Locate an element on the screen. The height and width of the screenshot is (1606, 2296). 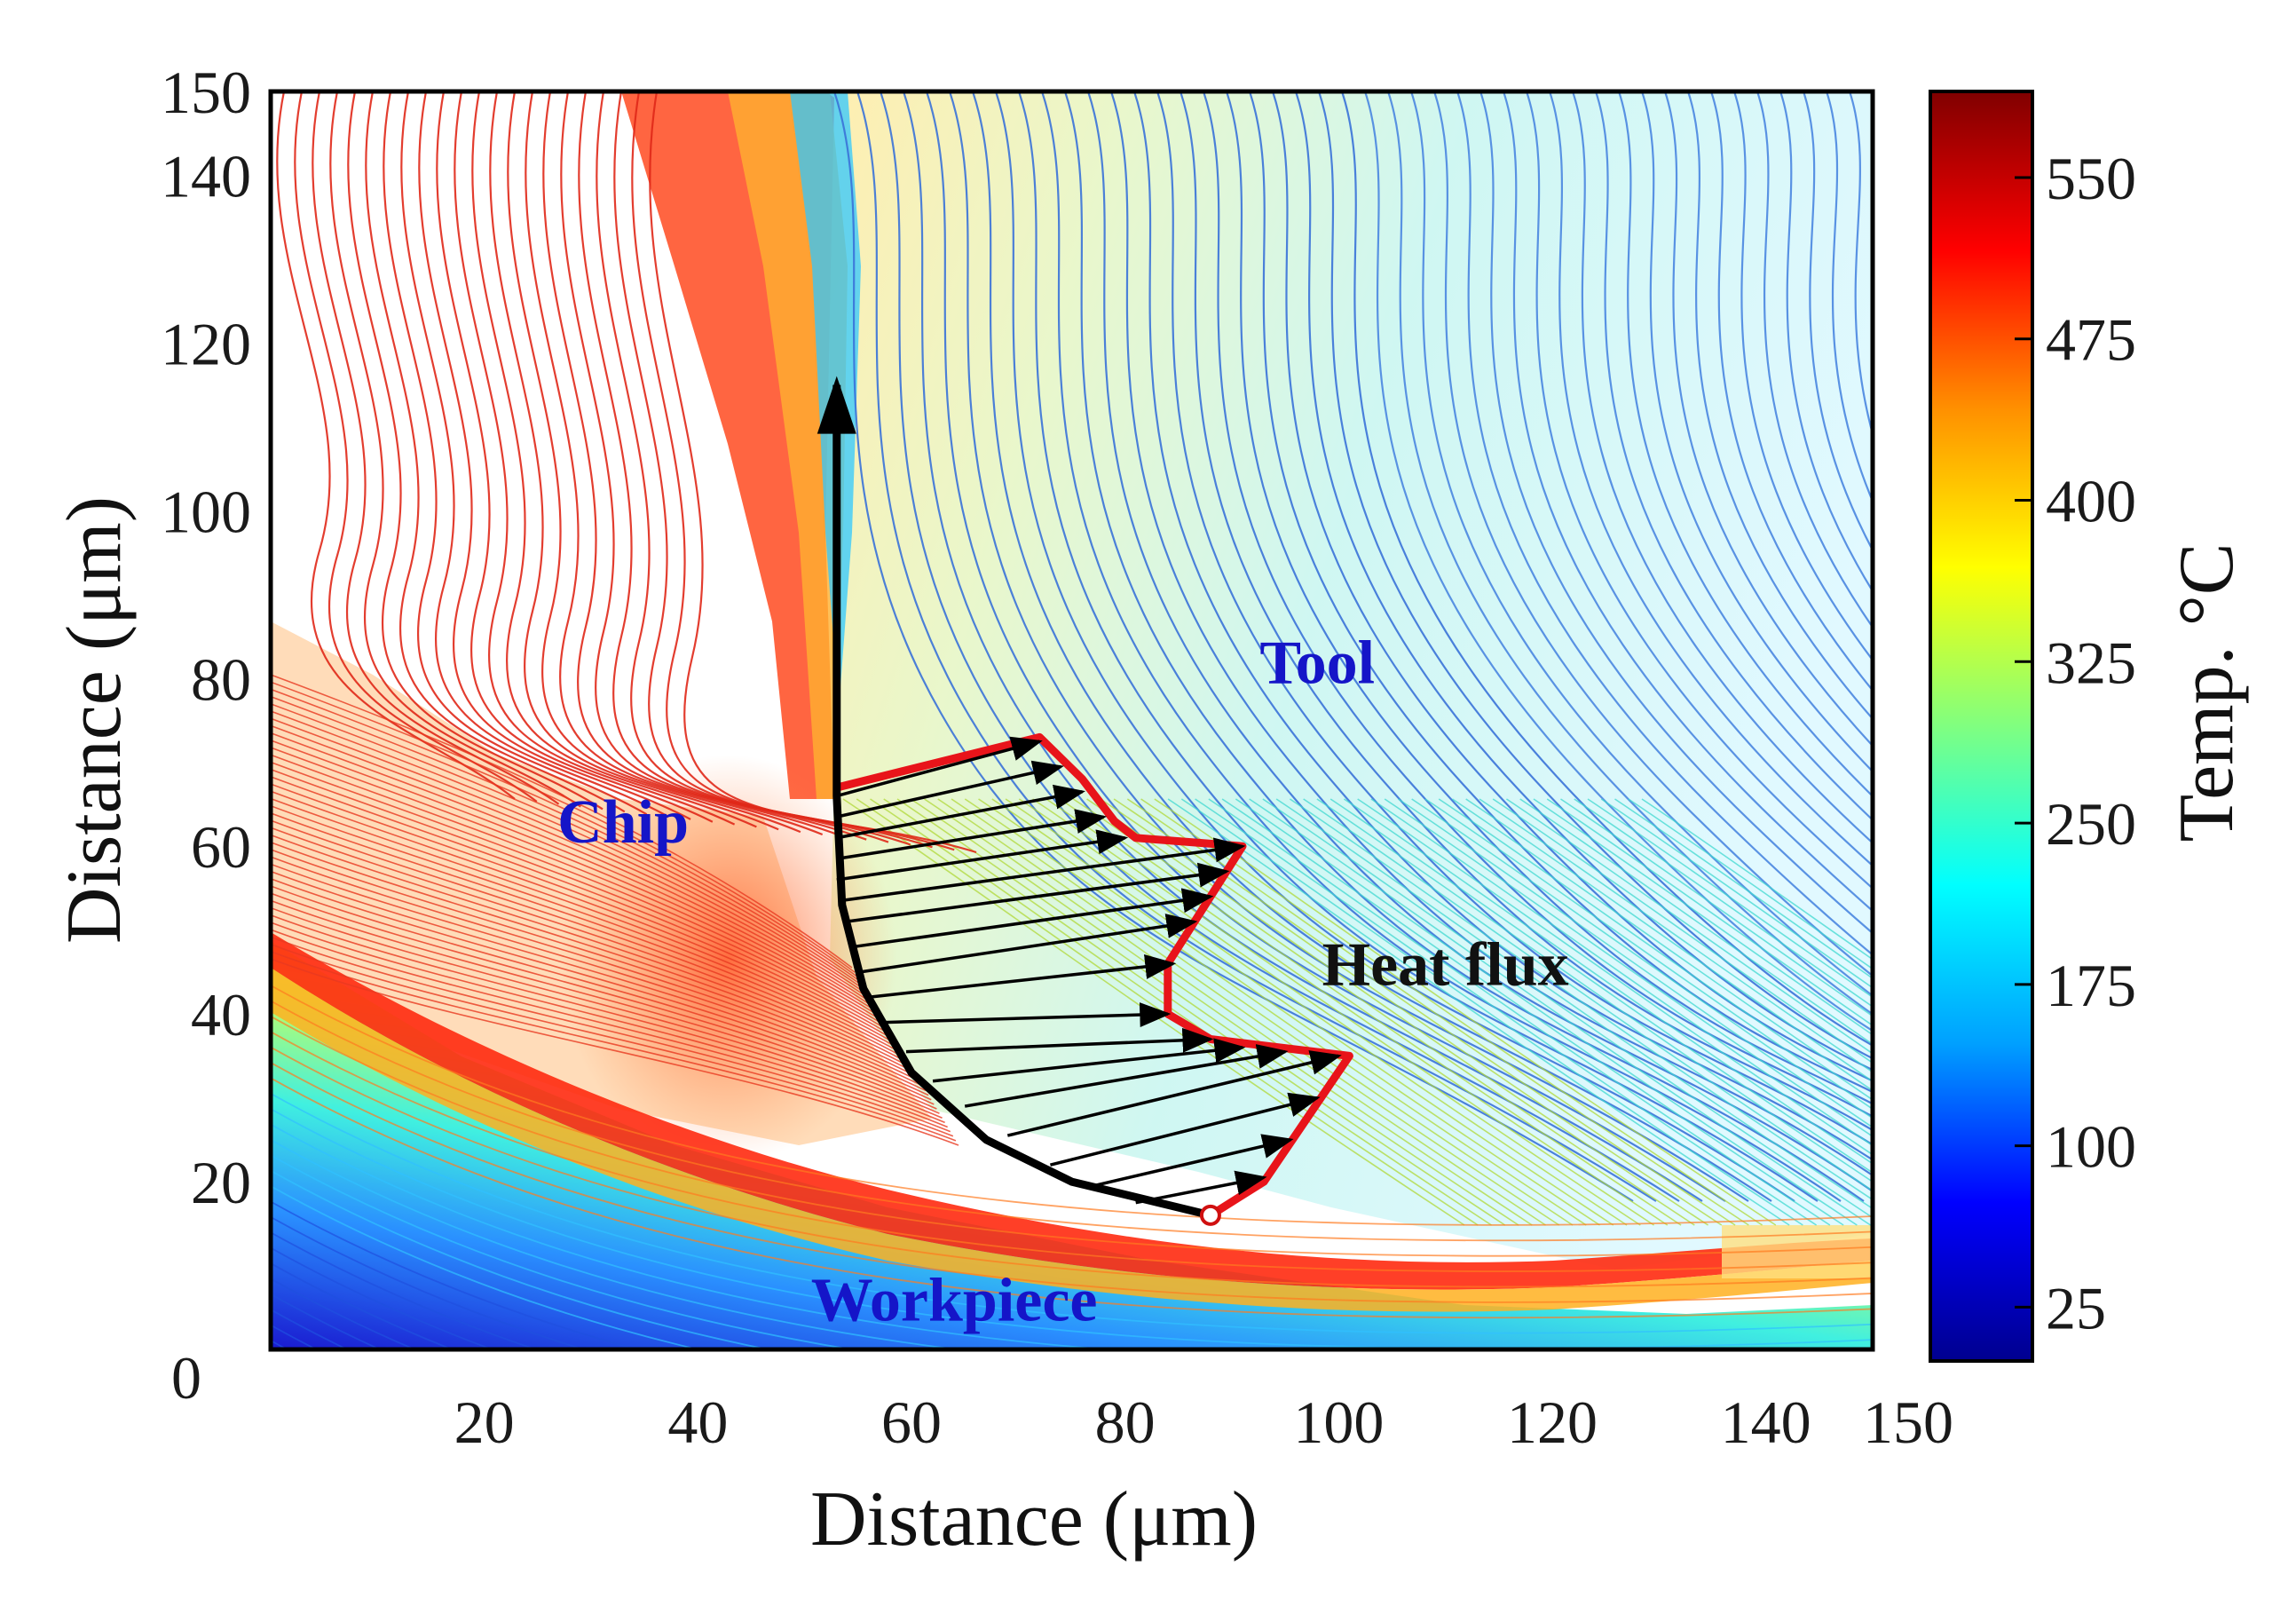
y-axis-title: Distance (μm) is located at coordinates (94, 720).